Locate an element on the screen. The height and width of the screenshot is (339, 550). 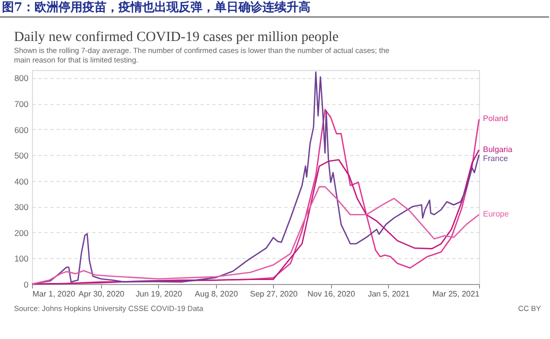
chart-subtitle: Daily new confirmed COVID-19 cases per million people is located at coordinates (176, 37).